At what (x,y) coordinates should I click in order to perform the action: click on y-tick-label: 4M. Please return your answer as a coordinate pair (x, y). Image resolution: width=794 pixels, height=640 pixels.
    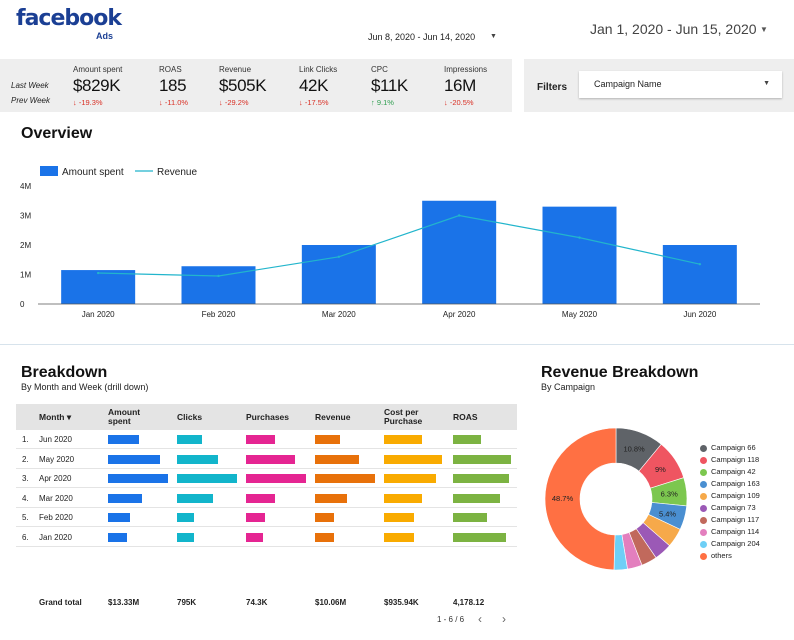
    Looking at the image, I should click on (25, 186).